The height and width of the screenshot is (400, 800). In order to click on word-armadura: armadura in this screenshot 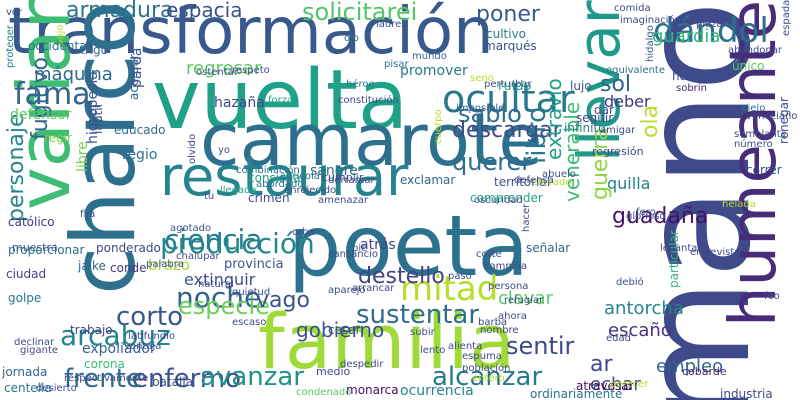, I will do `click(120, 11)`.